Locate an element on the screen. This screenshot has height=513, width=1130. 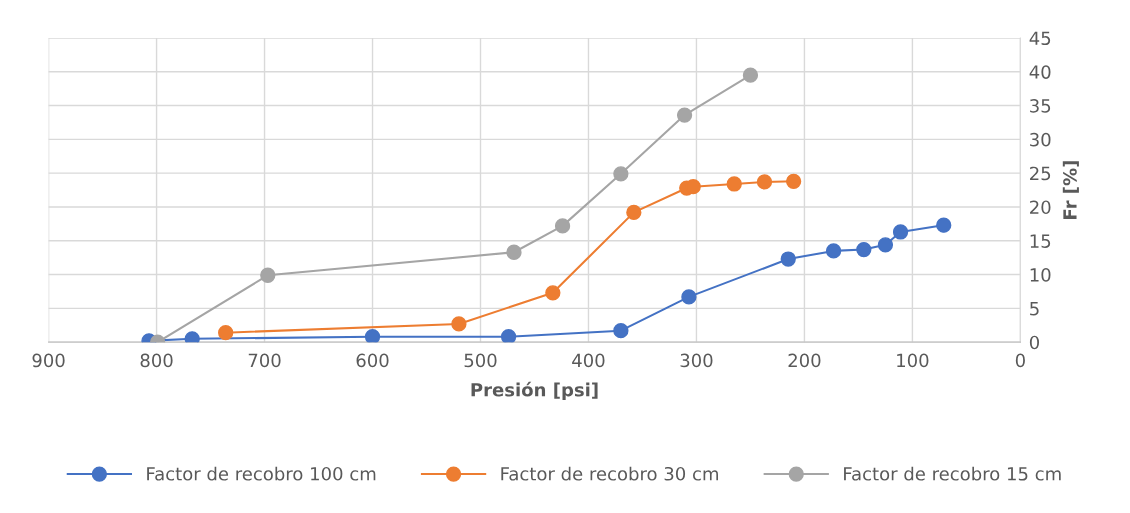
x-tick-label: 100 is located at coordinates (913, 360).